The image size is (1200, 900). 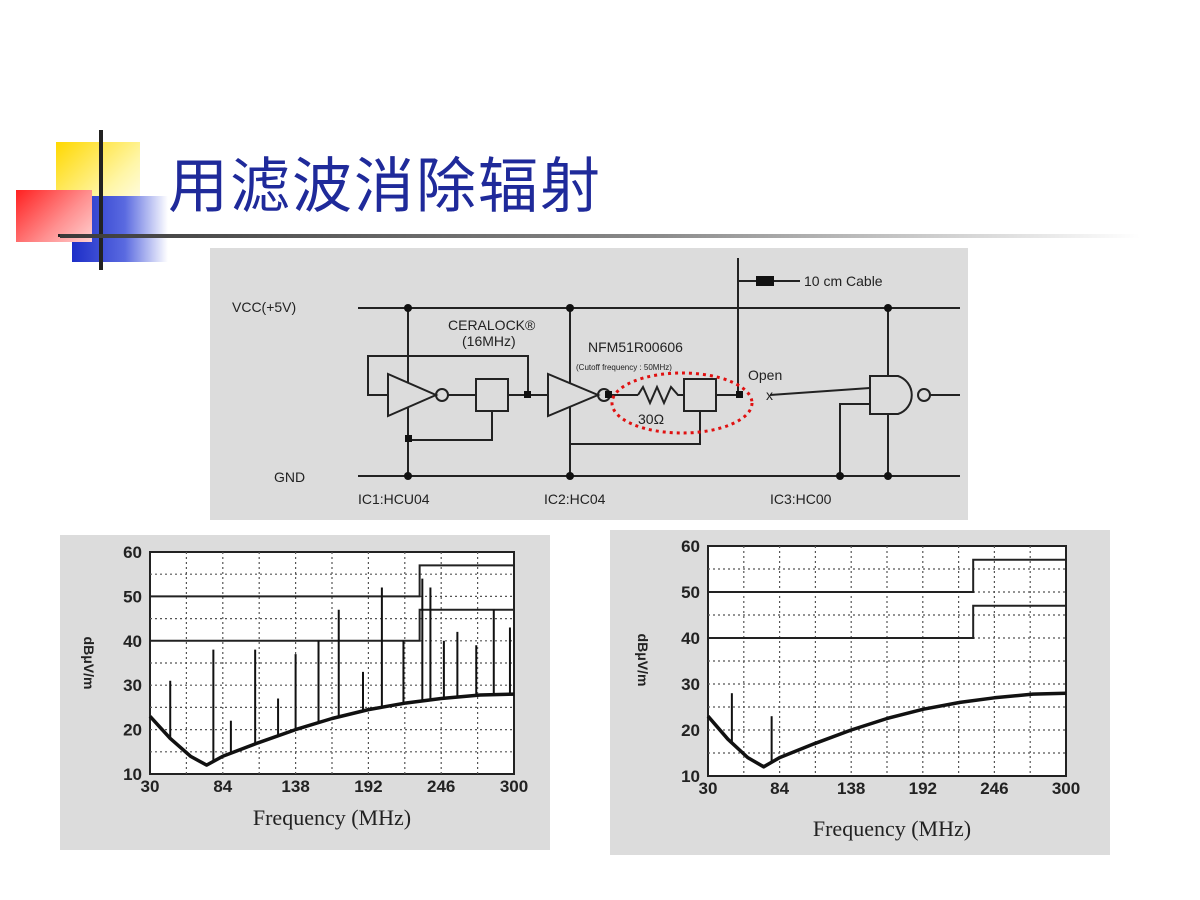 I want to click on title-underline, so click(x=600, y=236).